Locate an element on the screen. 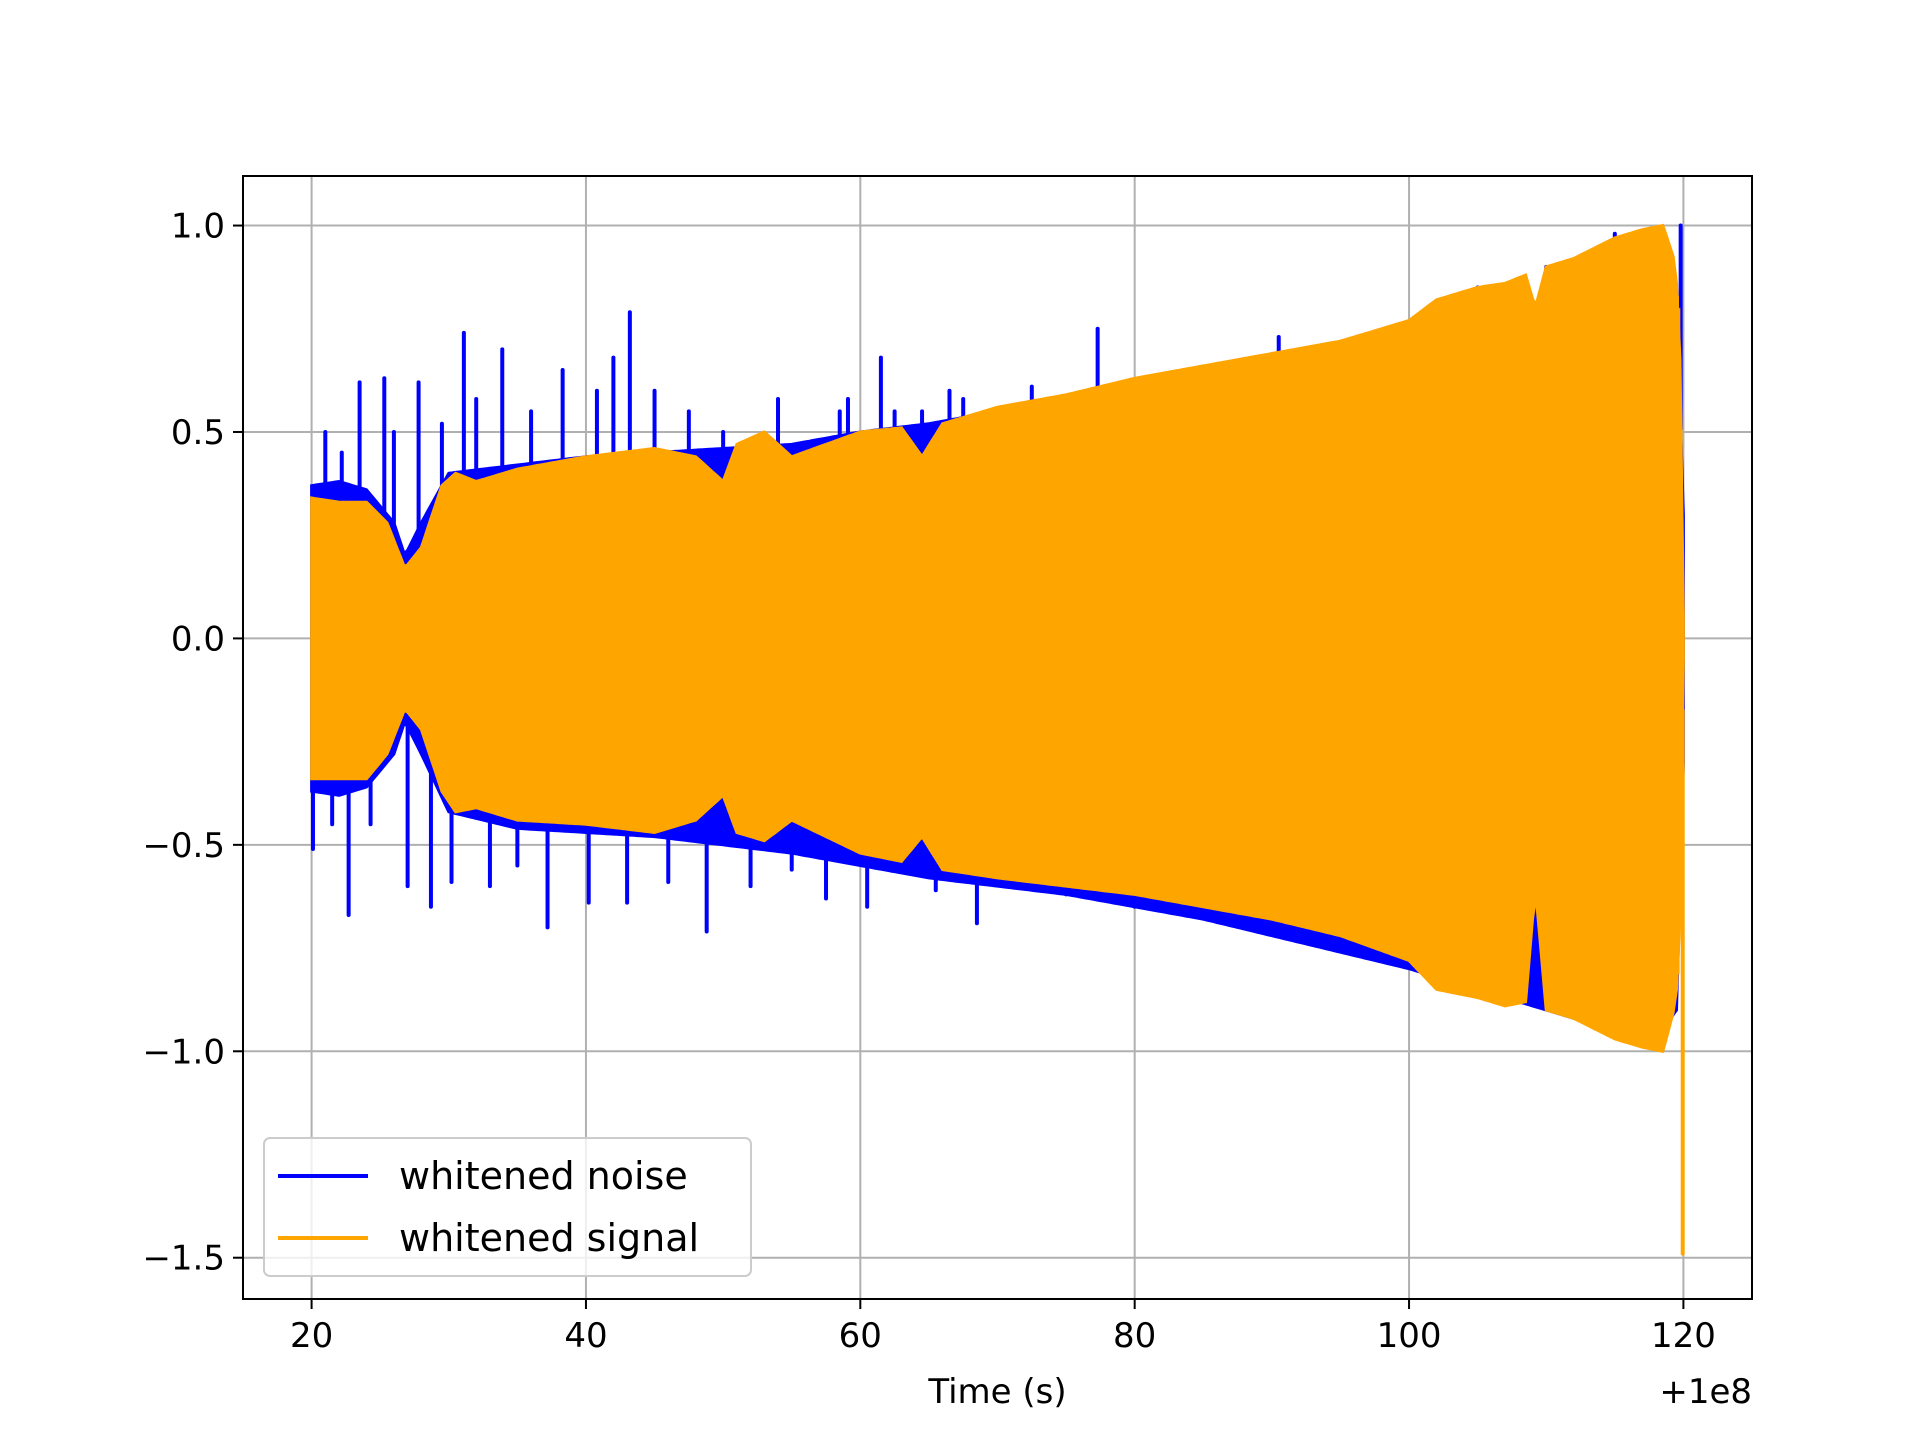 The image size is (1920, 1440). x-axis-label: Time (s) is located at coordinates (996, 1392).